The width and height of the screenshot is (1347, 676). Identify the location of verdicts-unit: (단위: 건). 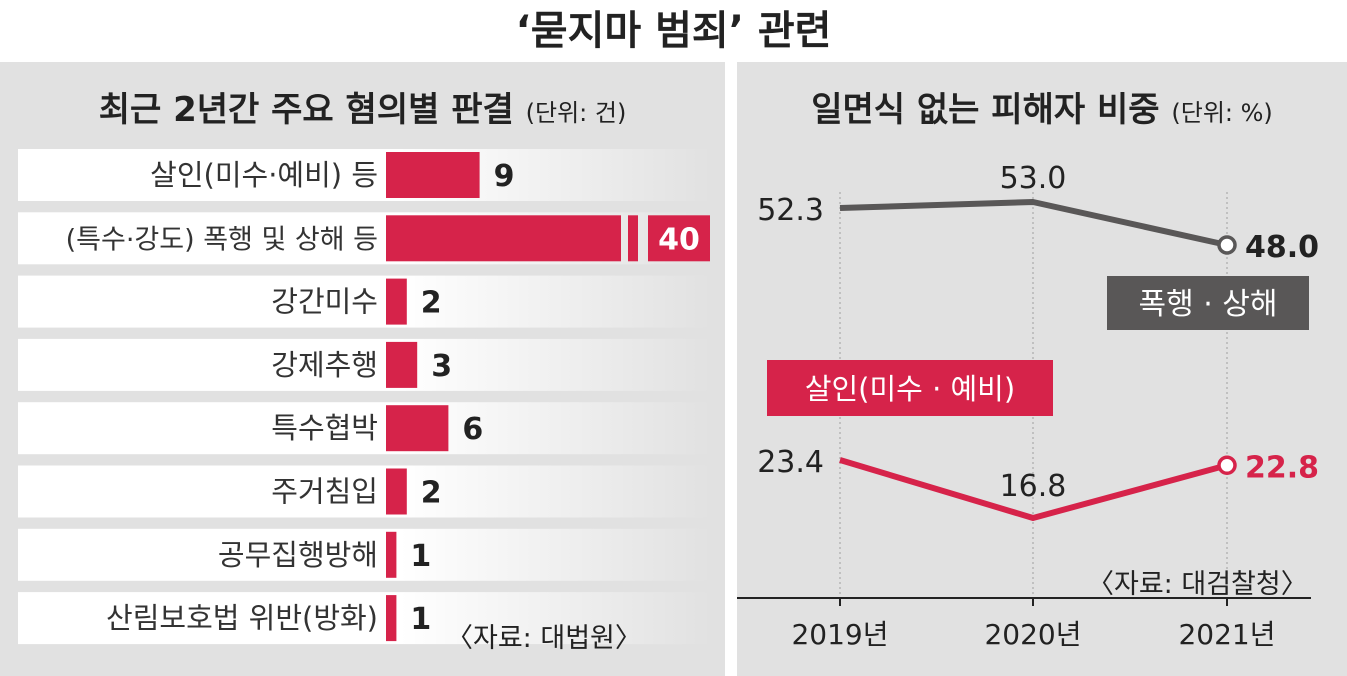
(576, 113).